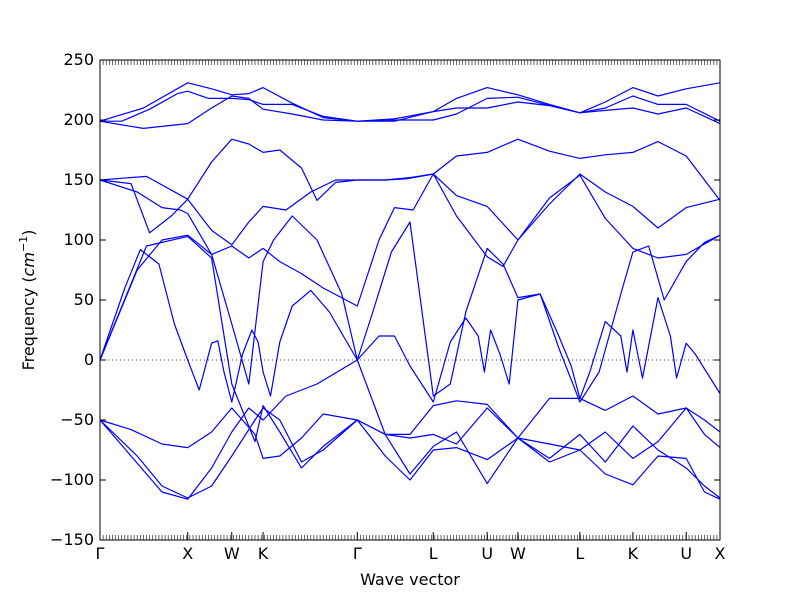 The width and height of the screenshot is (800, 600). What do you see at coordinates (77, 419) in the screenshot?
I see `y-tick-label: −50` at bounding box center [77, 419].